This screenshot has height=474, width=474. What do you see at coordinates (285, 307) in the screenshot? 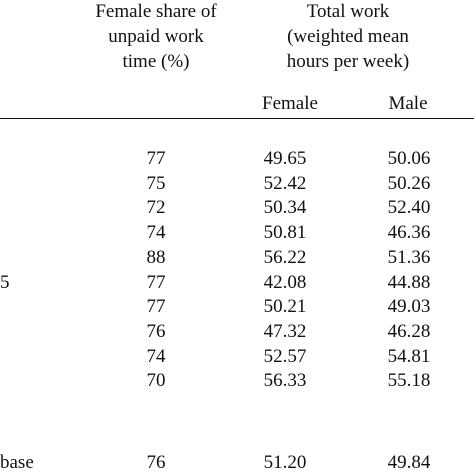
I see `female-hours-cell: 50.21` at bounding box center [285, 307].